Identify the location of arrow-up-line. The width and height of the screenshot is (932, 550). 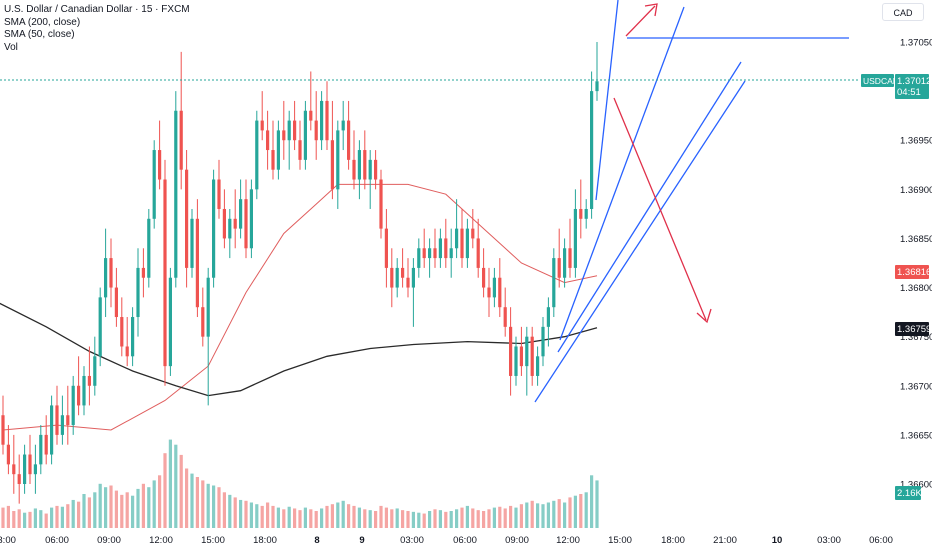
(640, 21).